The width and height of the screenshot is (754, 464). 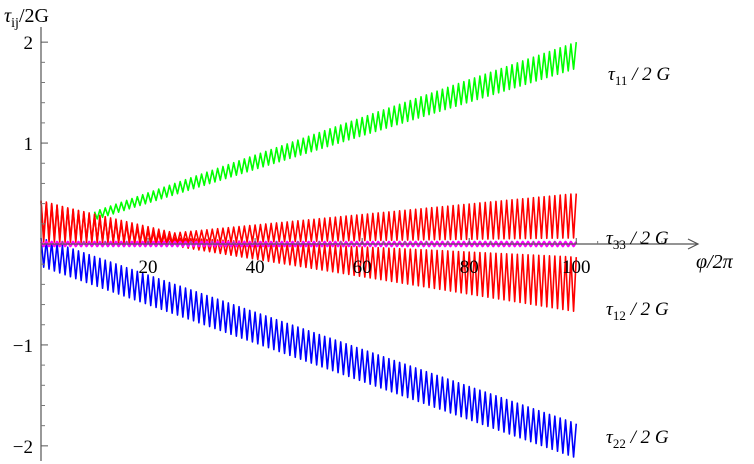 I want to click on series-label-tau33: τ33 / 2 G, so click(x=637, y=240).